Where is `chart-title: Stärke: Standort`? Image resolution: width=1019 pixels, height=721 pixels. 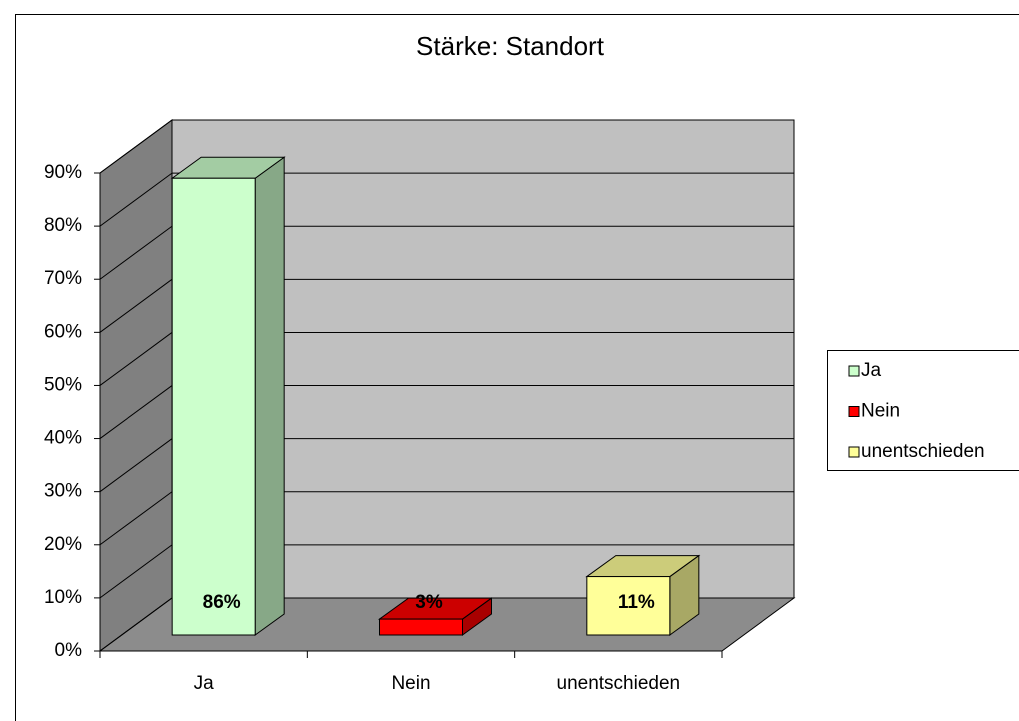 chart-title: Stärke: Standort is located at coordinates (510, 46).